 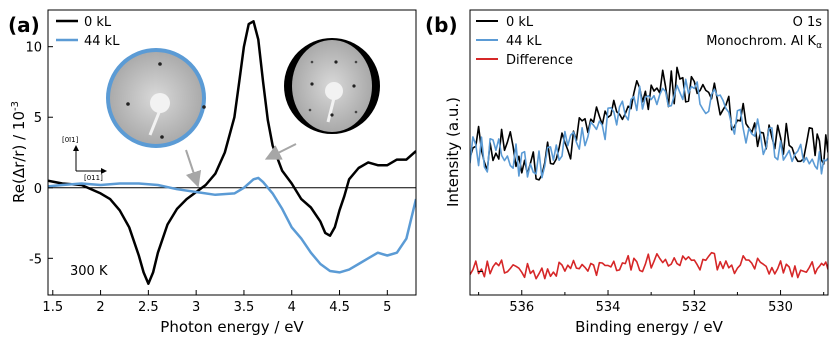 I want to click on temperature-annotation: 300 K, so click(x=89, y=271).